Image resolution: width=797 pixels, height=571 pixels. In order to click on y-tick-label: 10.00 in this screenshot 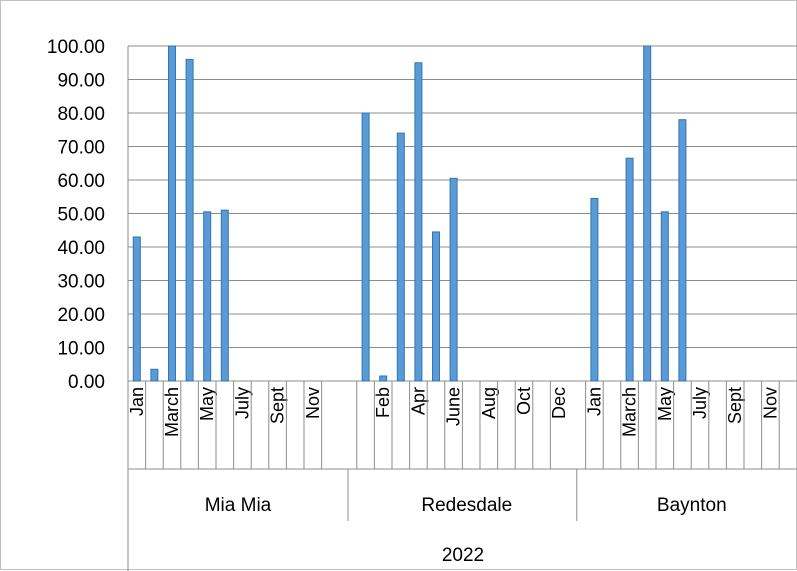, I will do `click(81, 349)`.